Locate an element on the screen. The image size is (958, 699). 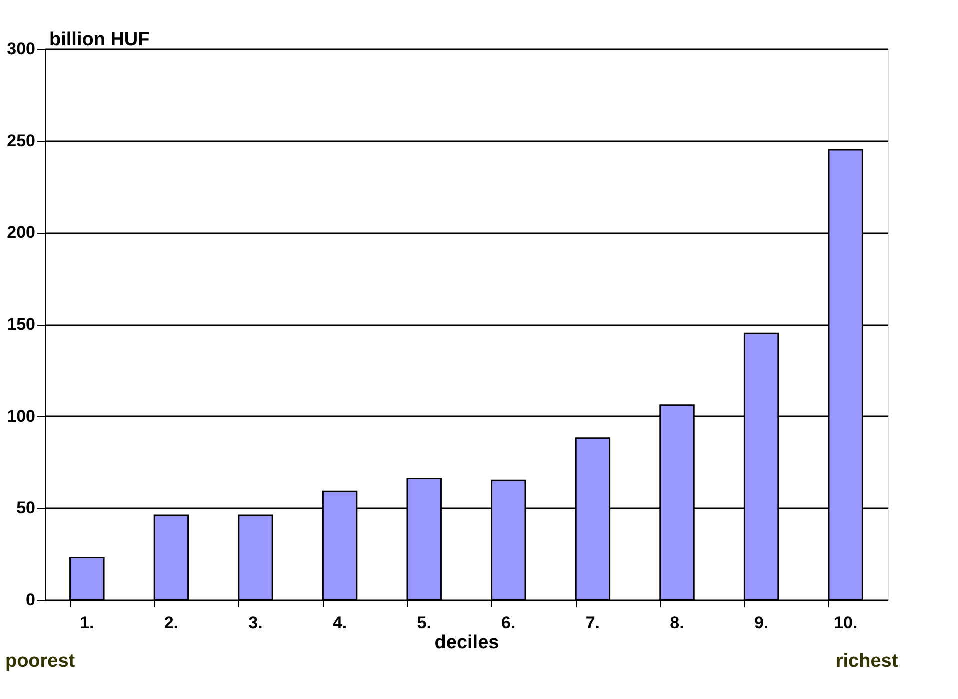
text: richest is located at coordinates (867, 661).